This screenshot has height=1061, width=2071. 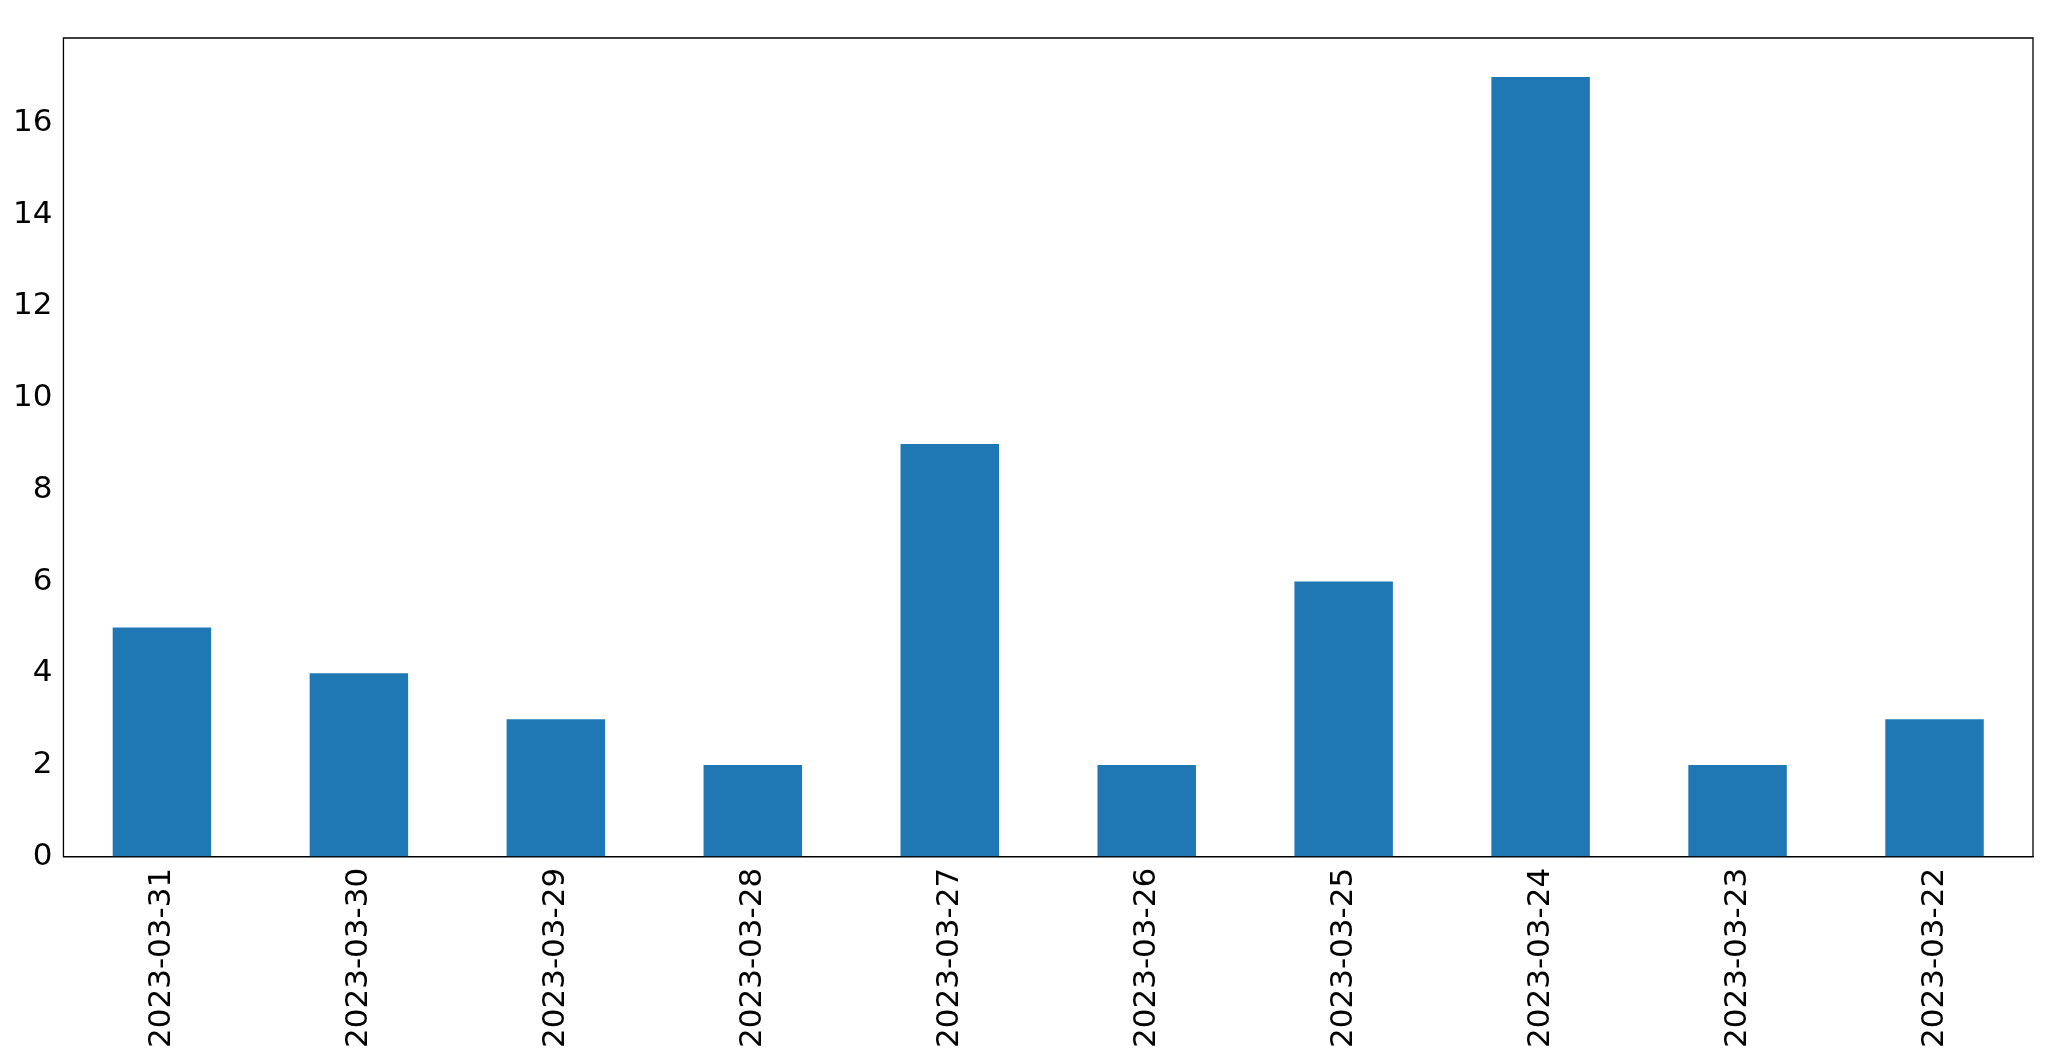 I want to click on x-tick-label: 2023-03-22, so click(x=1931, y=958).